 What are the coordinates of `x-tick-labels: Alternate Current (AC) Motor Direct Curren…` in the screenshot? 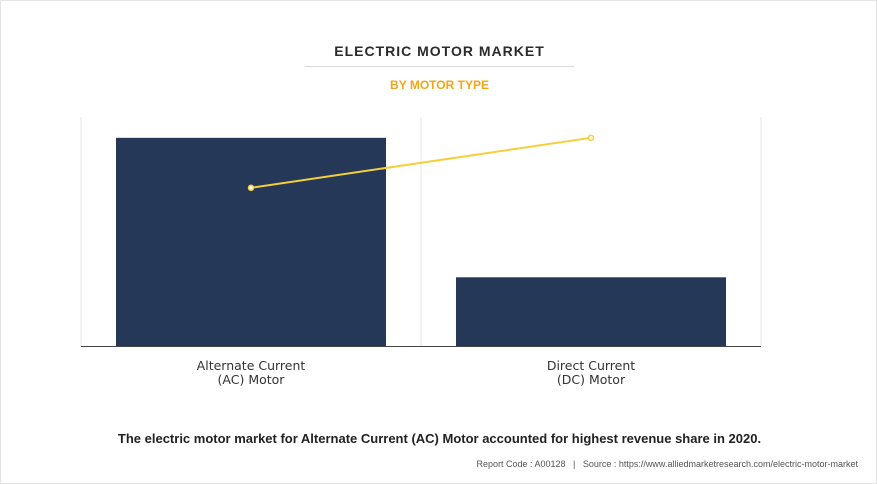 It's located at (416, 372).